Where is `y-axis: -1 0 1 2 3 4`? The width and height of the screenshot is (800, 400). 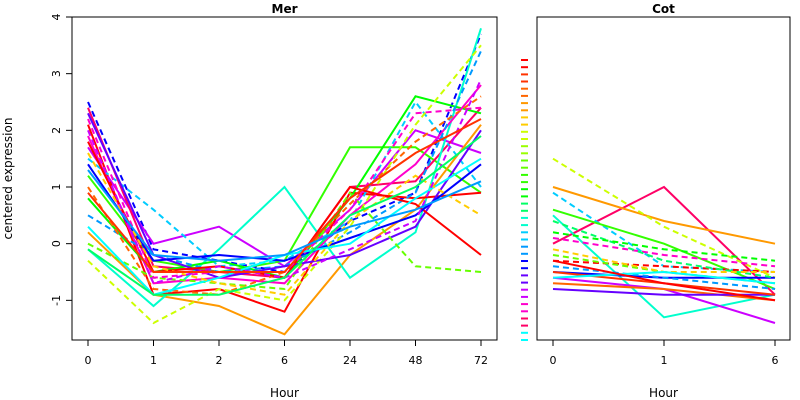
y-axis: -1 0 1 2 3 4 is located at coordinates (61, 160).